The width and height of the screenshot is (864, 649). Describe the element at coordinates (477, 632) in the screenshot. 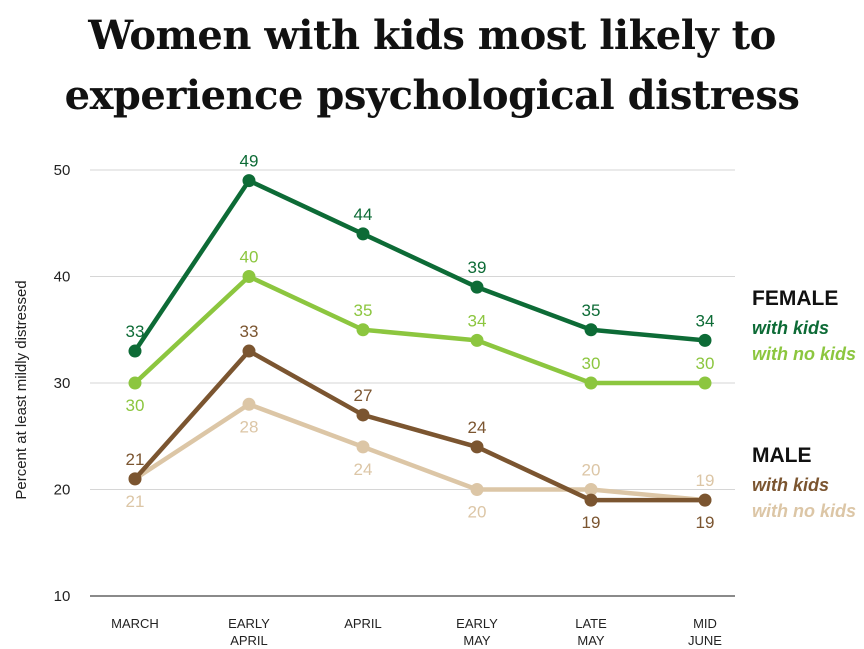

I see `x-tick-label: EARLY MAY` at that location.